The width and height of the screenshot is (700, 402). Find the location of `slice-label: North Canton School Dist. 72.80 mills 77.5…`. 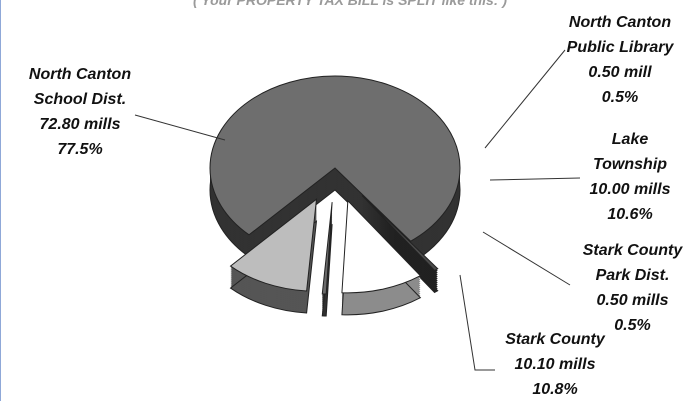

slice-label: North Canton School Dist. 72.80 mills 77.5… is located at coordinates (80, 112).